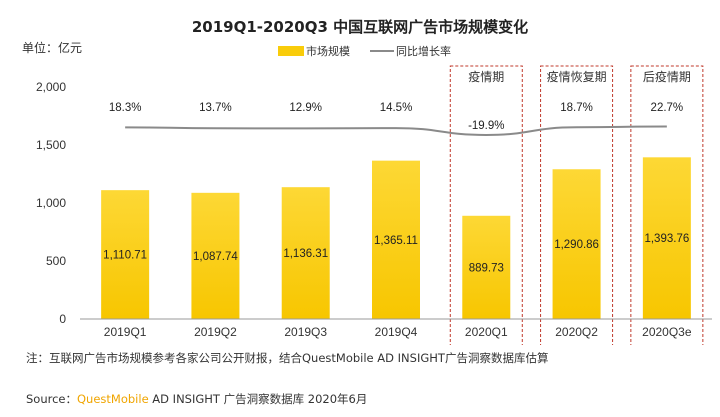 This screenshot has height=417, width=720. What do you see at coordinates (667, 332) in the screenshot?
I see `x-tick-label: 2020Q3e` at bounding box center [667, 332].